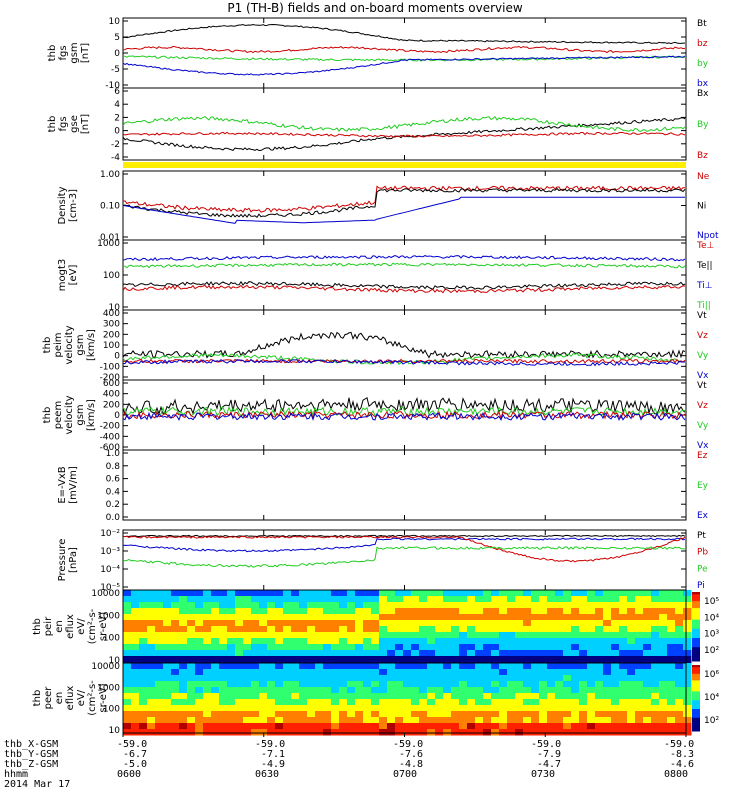  Describe the element at coordinates (404, 49) in the screenshot. I see `series-bz` at that location.